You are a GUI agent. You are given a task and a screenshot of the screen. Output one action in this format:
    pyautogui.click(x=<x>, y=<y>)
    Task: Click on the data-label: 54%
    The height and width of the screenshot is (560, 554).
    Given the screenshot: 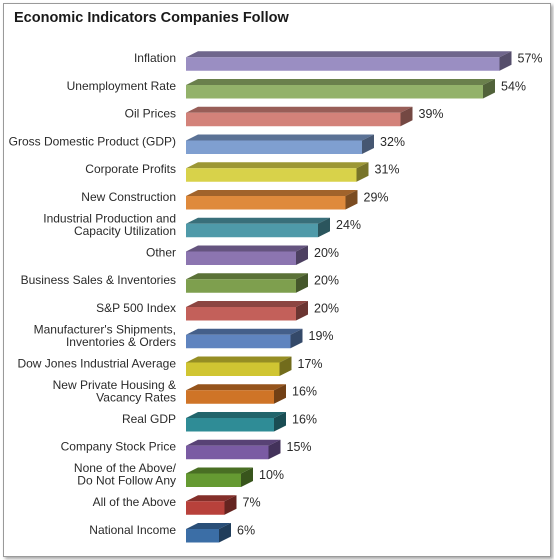 What is the action you would take?
    pyautogui.click(x=513, y=86)
    